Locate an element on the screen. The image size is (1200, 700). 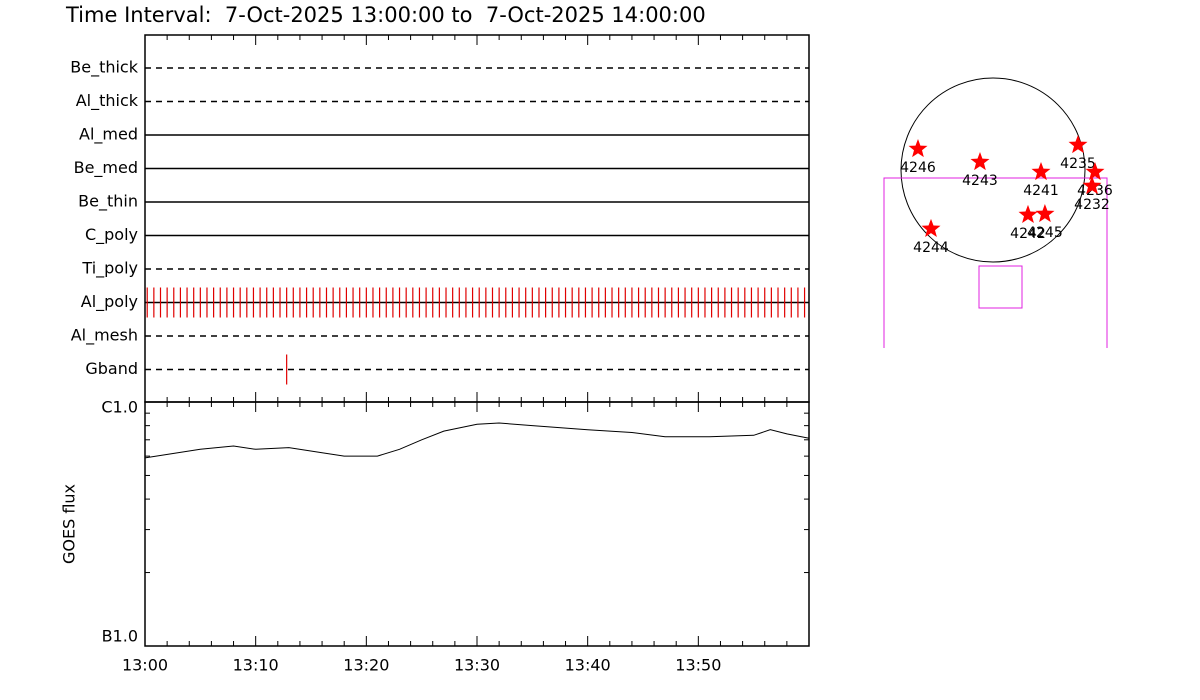
filter-label: Be_med is located at coordinates (106, 168).